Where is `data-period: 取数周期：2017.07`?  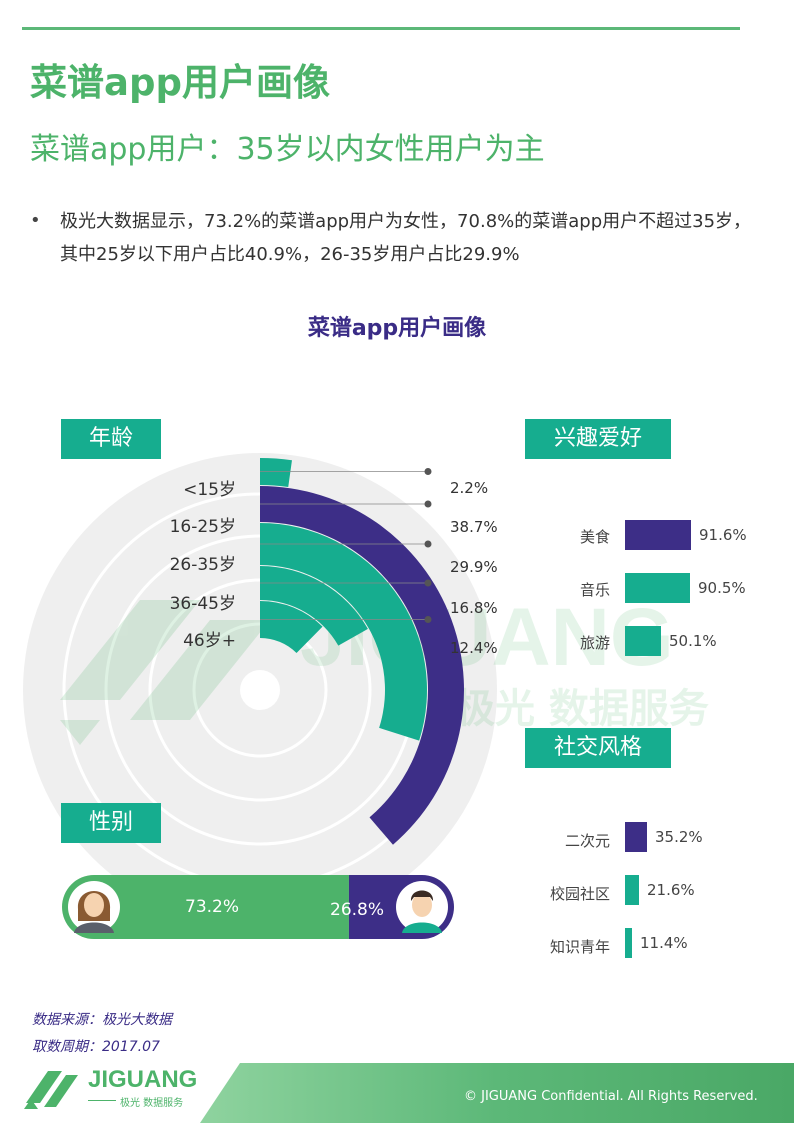
data-period: 取数周期：2017.07 is located at coordinates (96, 1047).